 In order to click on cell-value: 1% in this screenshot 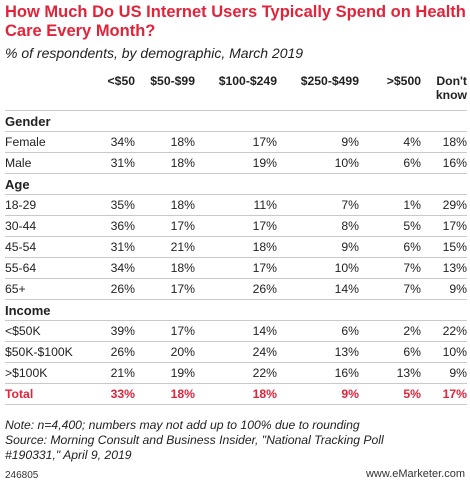, I will do `click(390, 205)`.